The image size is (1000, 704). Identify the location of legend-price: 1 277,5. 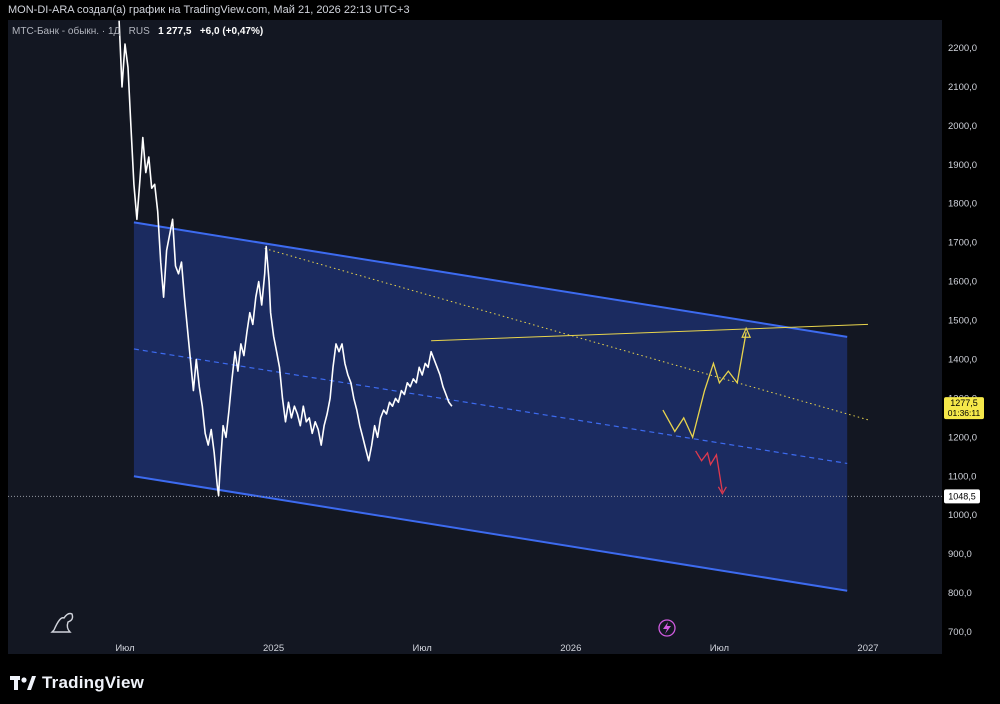
(175, 31).